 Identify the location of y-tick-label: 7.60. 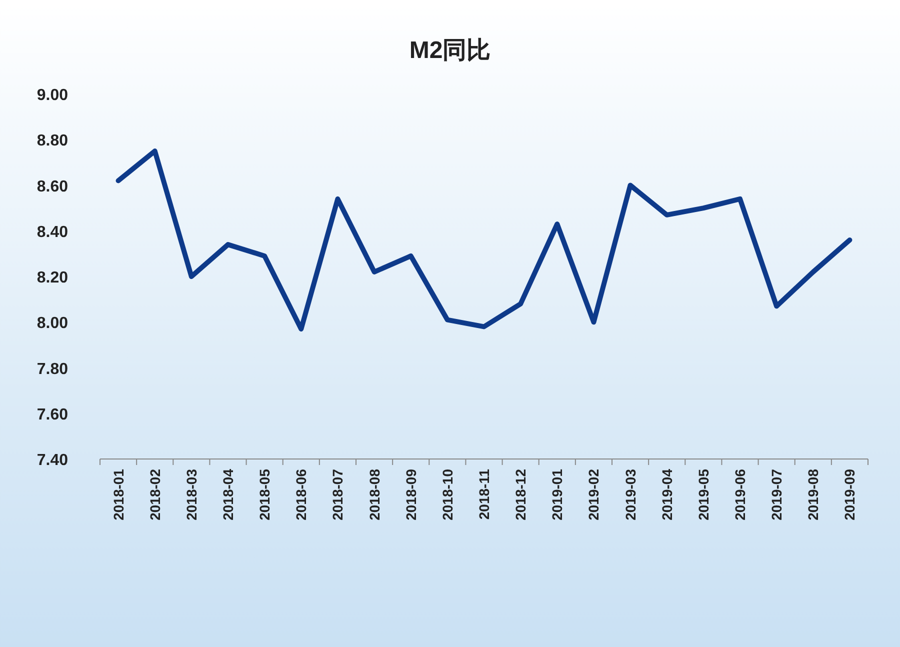
(52, 415).